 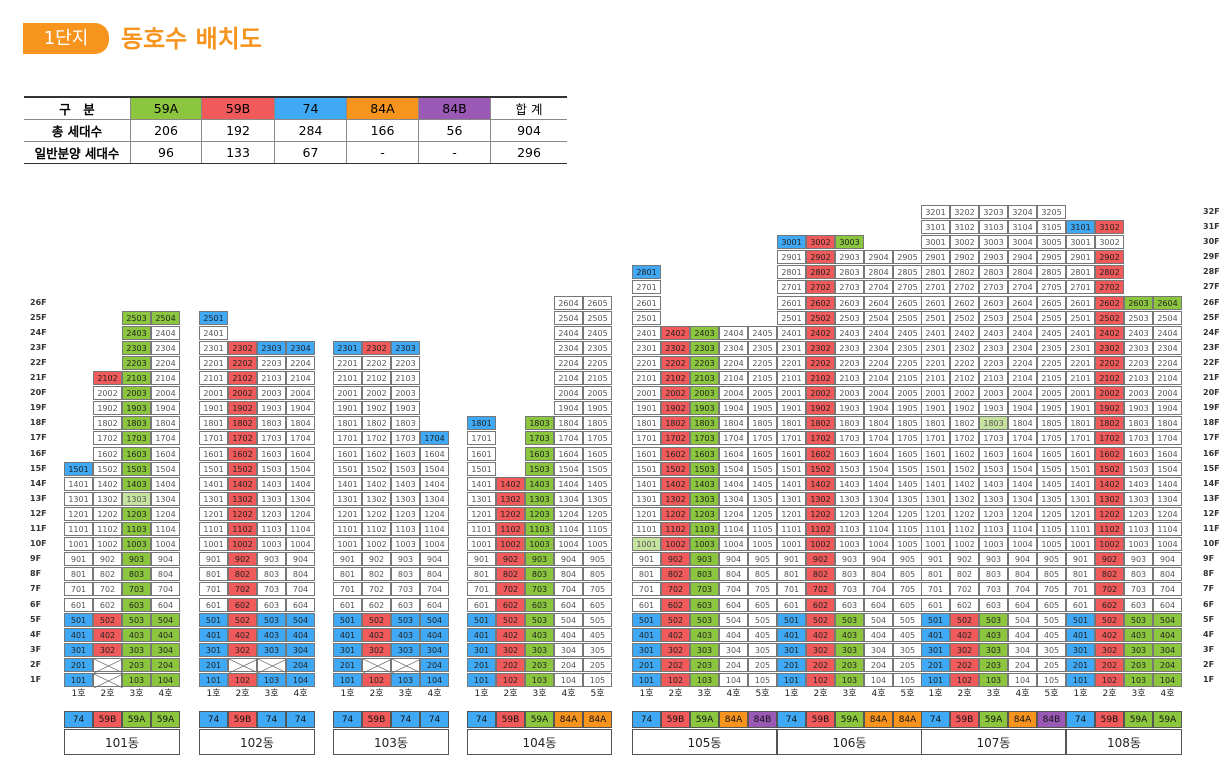 I want to click on unit-cell: 1904, so click(x=165, y=408).